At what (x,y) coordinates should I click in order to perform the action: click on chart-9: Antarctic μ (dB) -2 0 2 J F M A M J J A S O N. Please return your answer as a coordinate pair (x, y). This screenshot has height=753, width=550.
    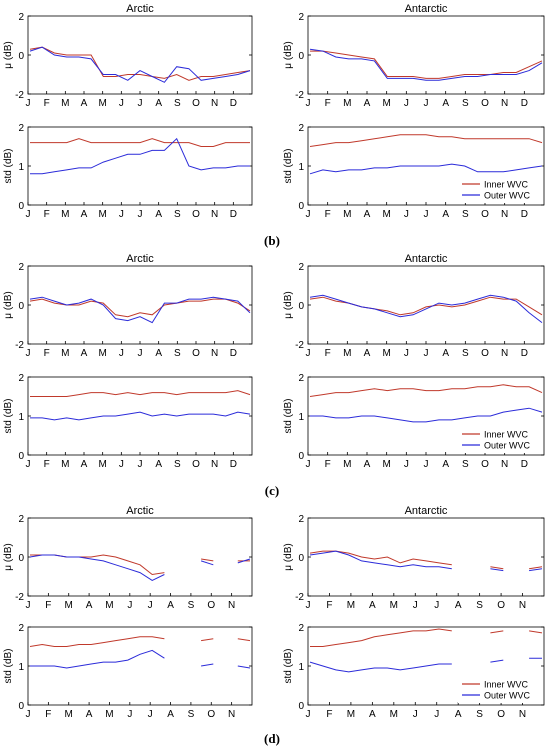
    Looking at the image, I should click on (414, 558).